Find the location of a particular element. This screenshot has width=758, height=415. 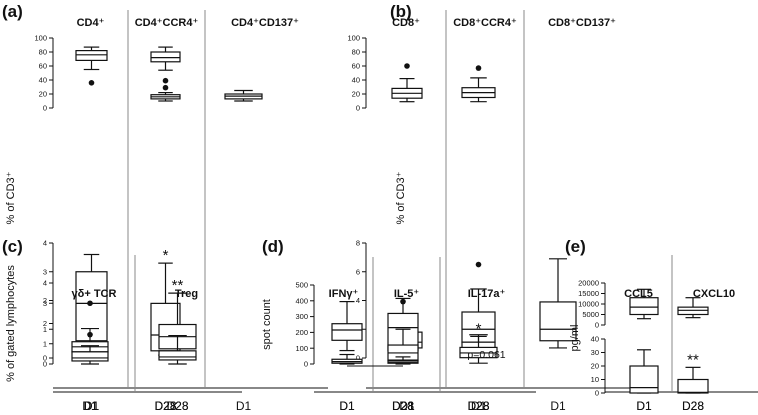

group-title: CD8⁺CD137⁺ is located at coordinates (582, 23).